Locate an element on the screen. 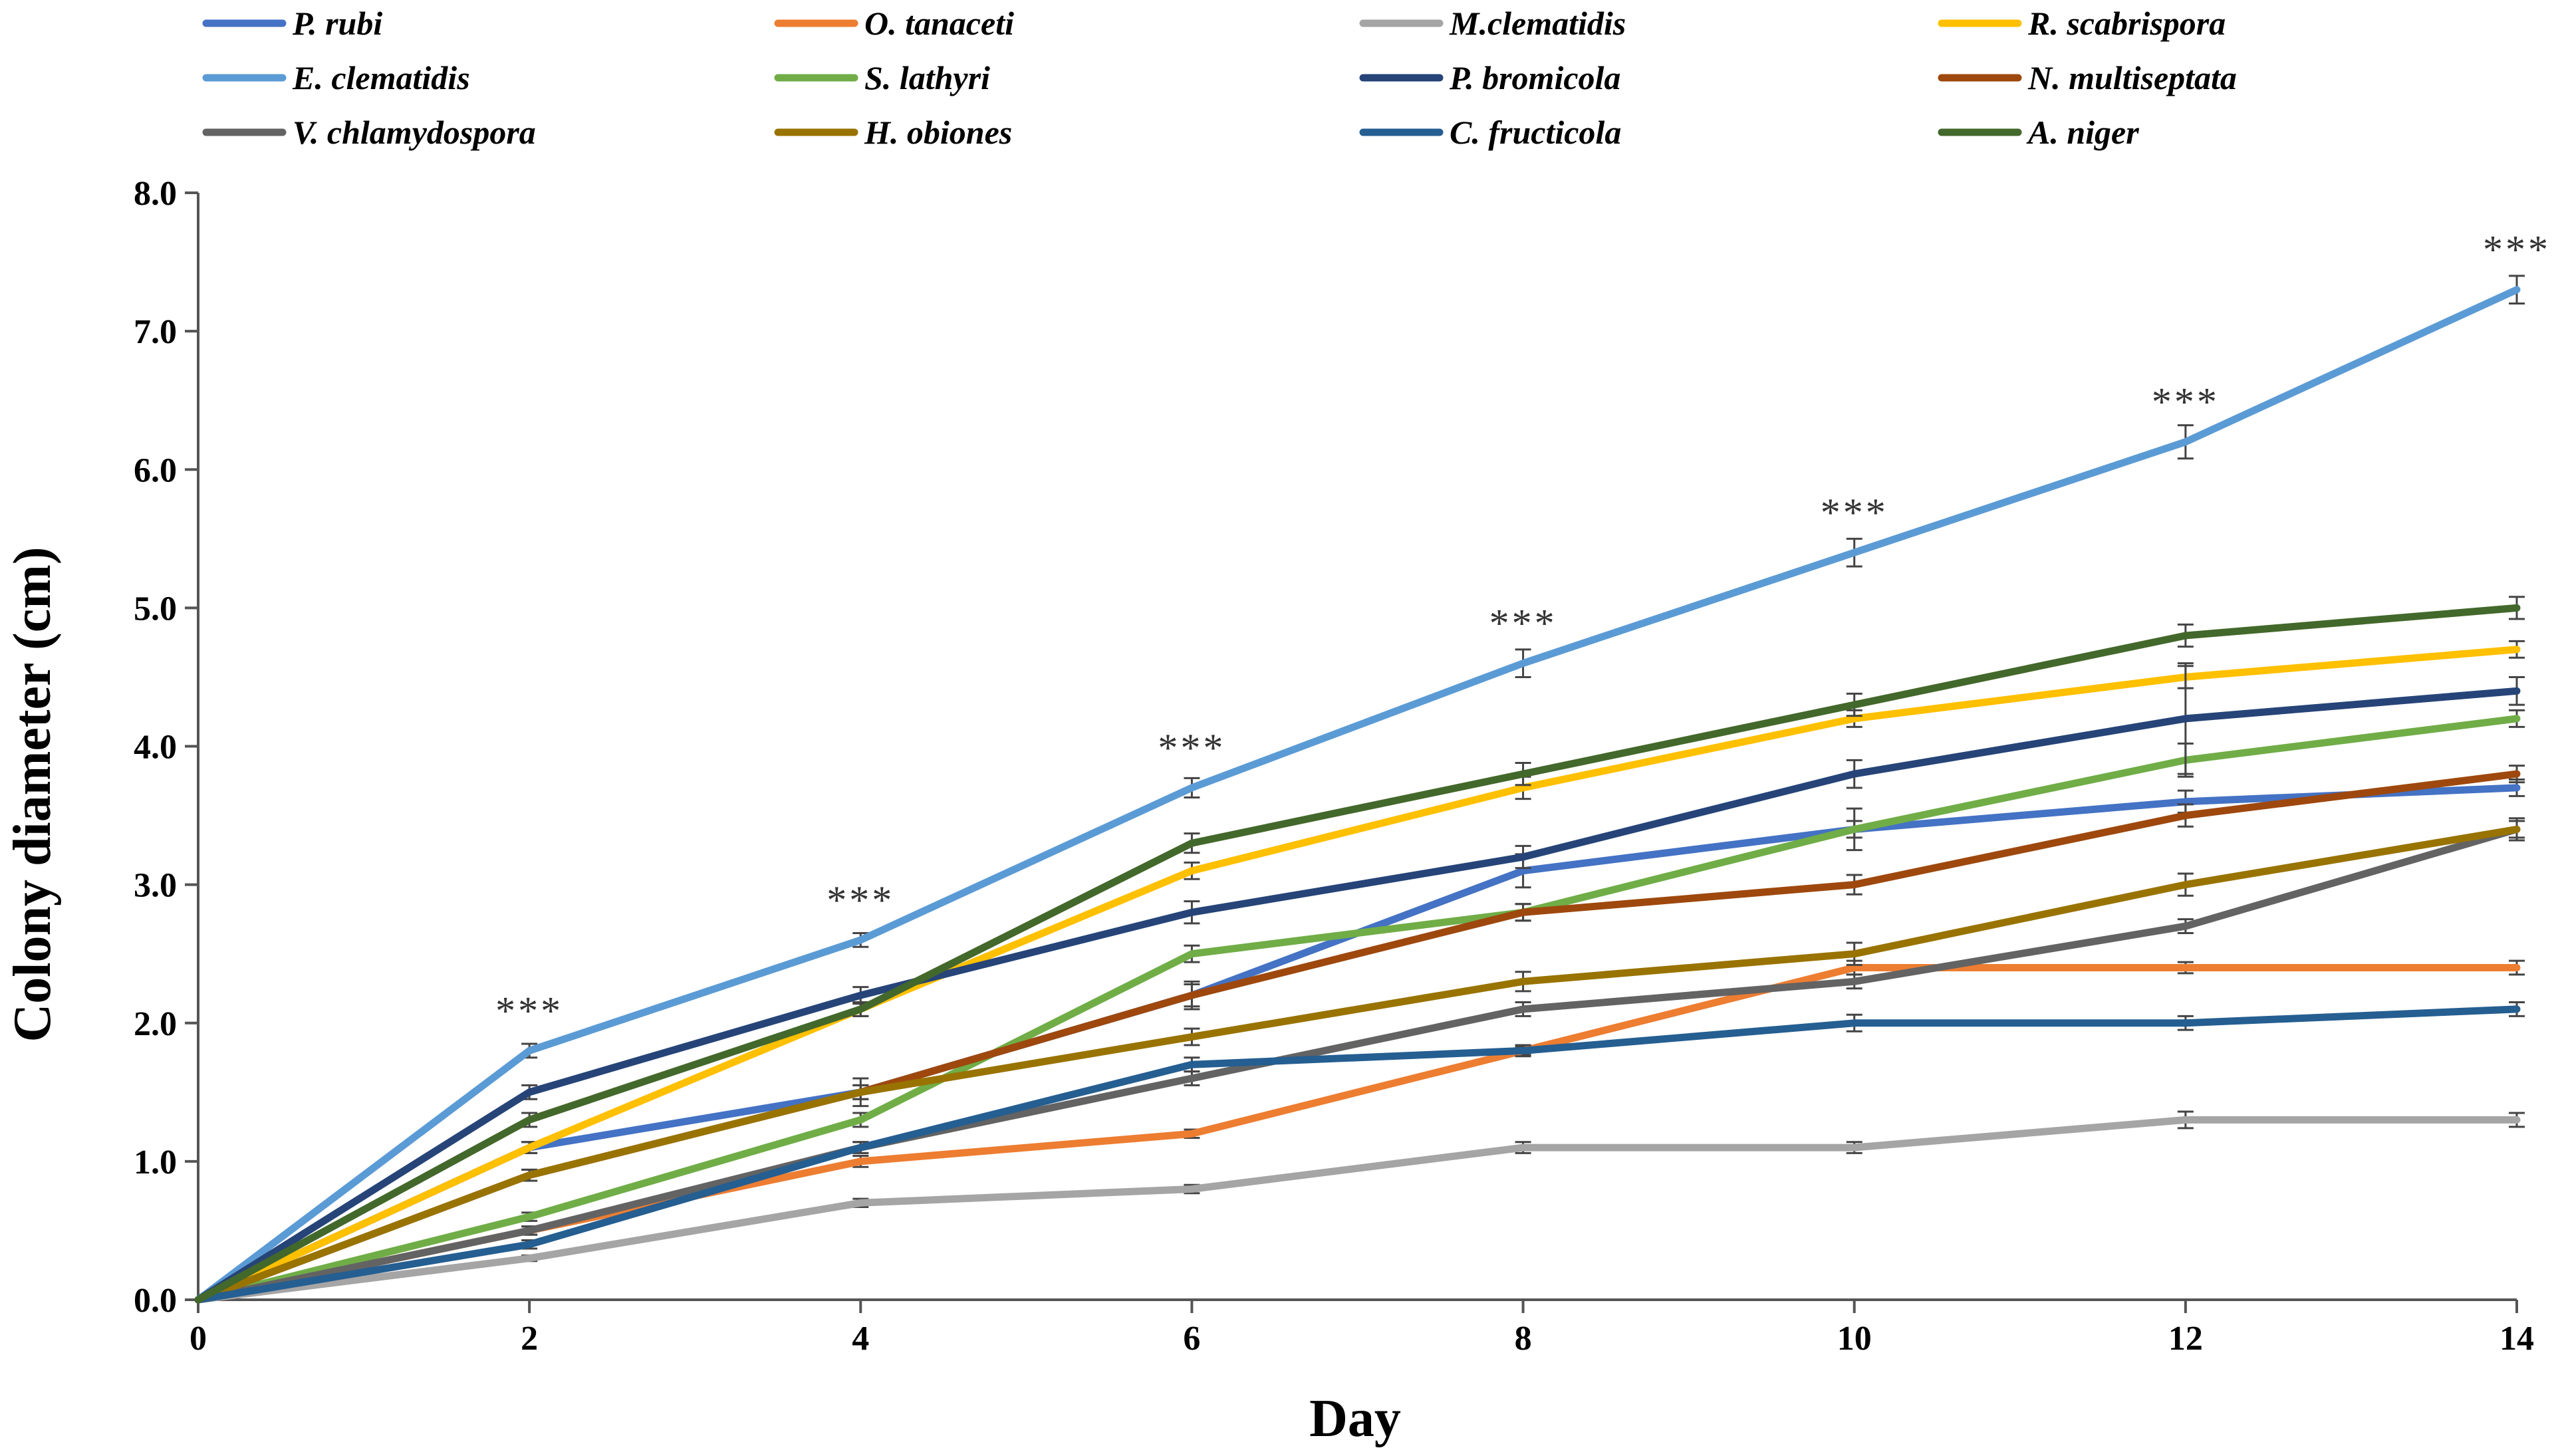  legend-item: P. rubi is located at coordinates (292, 23).